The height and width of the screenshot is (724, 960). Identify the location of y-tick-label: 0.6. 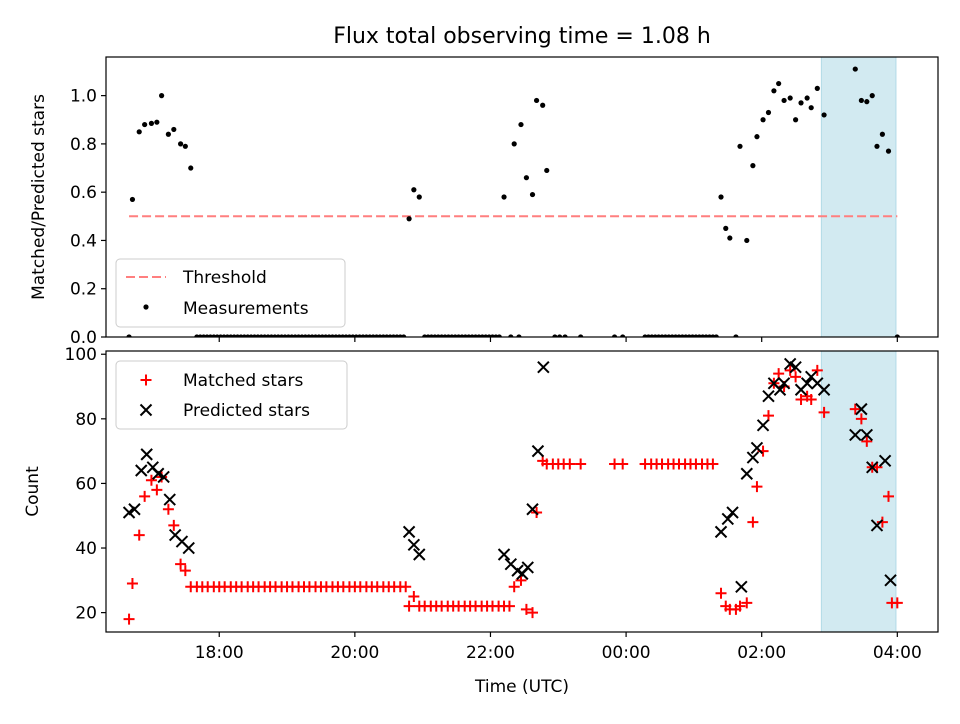
(83, 193).